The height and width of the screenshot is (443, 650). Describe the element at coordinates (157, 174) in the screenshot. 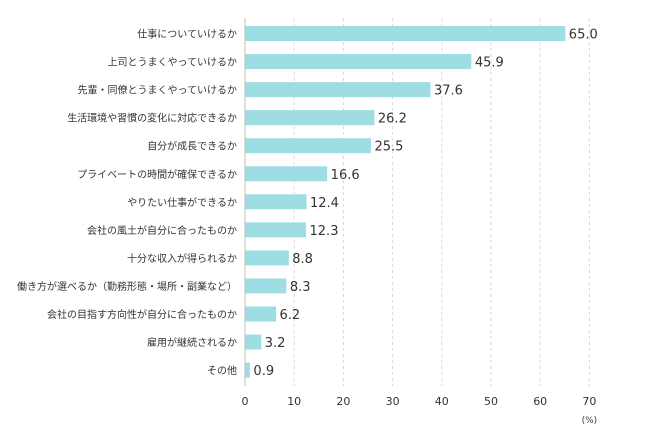

I see `category-label: プライベートの時間が確保できるか` at that location.